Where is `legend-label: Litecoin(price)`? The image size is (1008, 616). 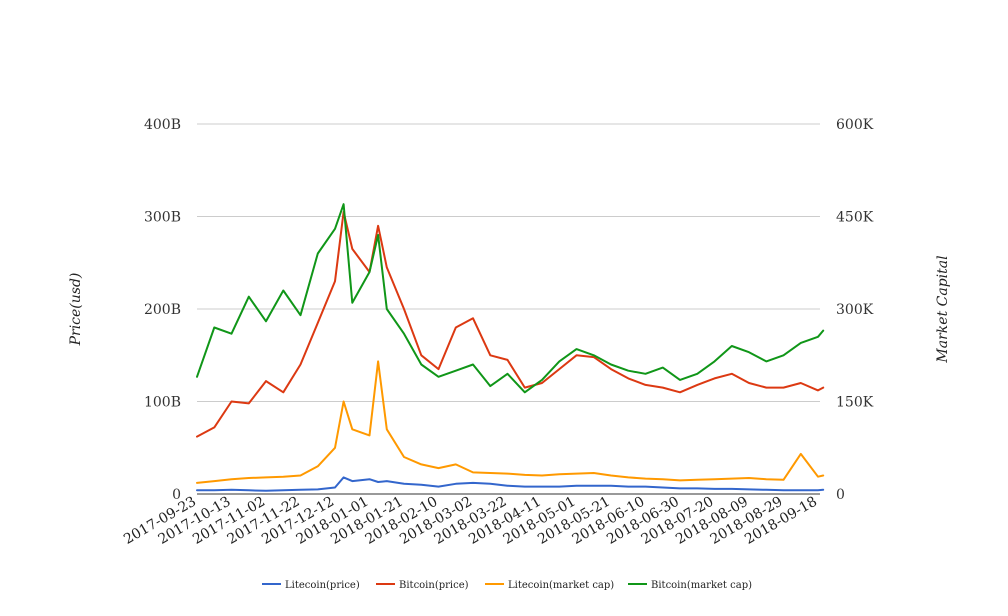
legend-label: Litecoin(price) is located at coordinates (322, 585).